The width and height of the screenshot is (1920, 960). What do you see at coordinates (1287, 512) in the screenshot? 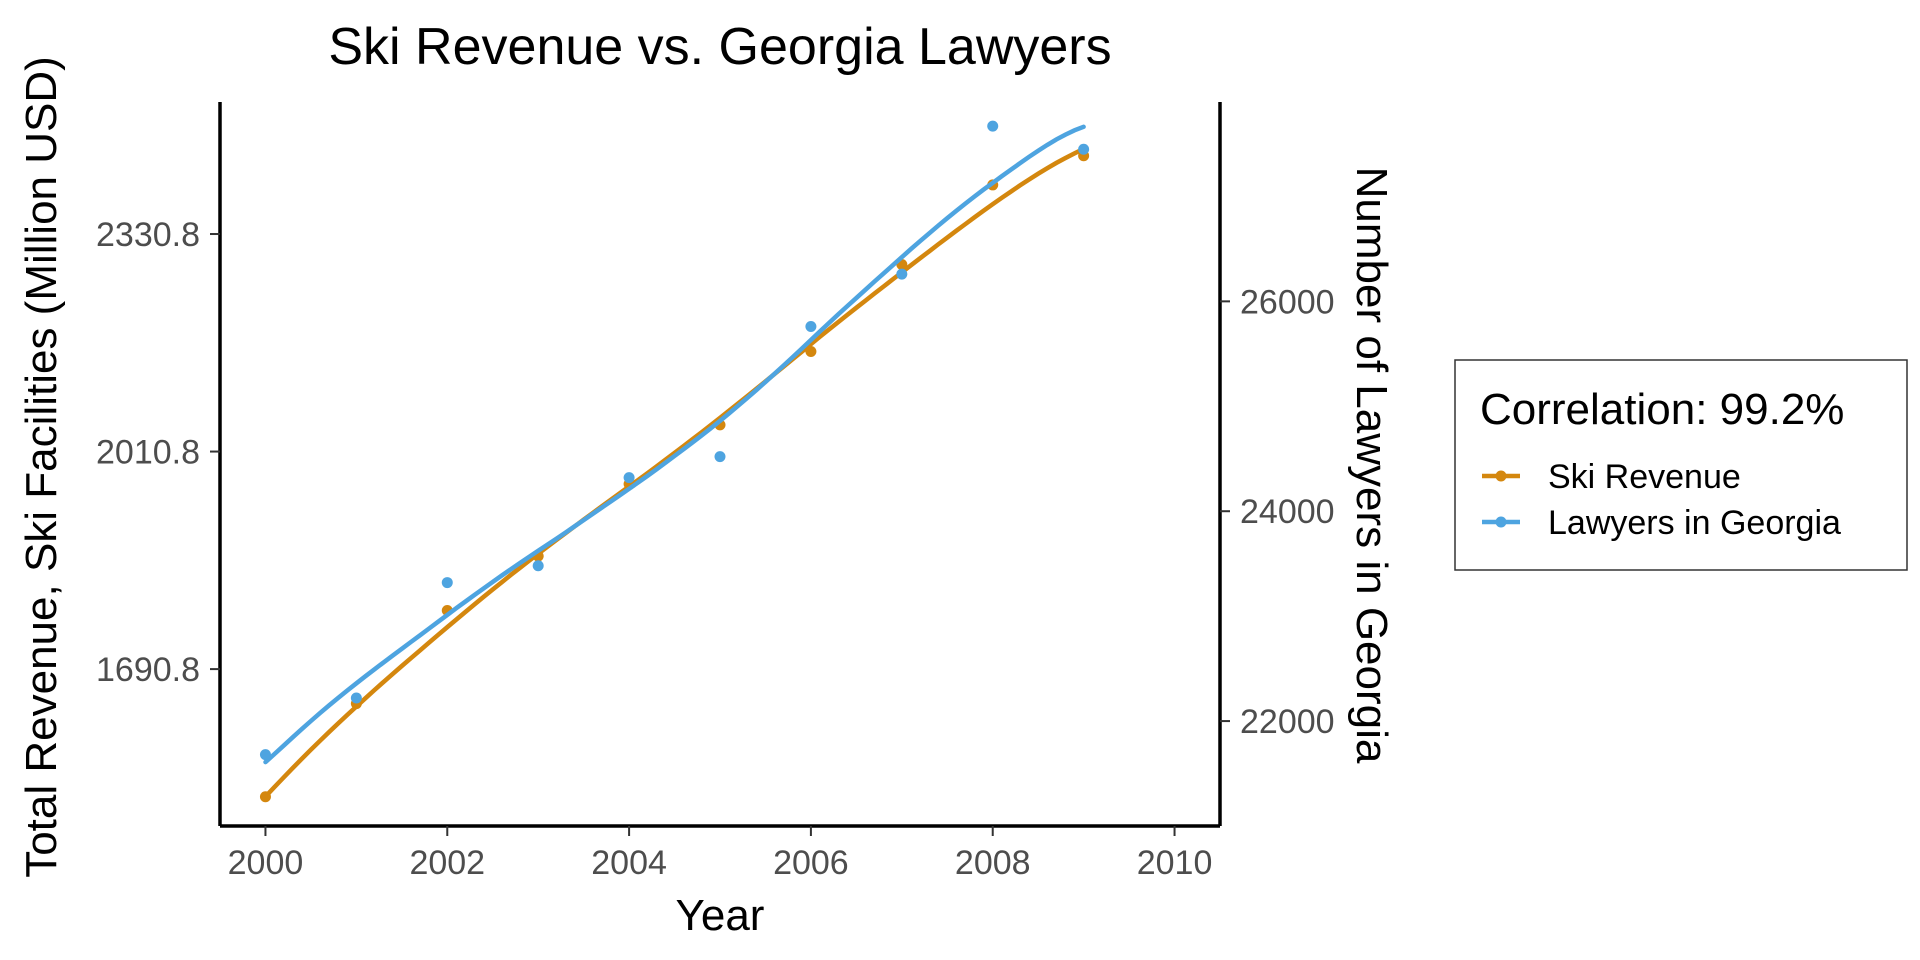
I see `y-right-tick-label: 24000` at bounding box center [1287, 512].